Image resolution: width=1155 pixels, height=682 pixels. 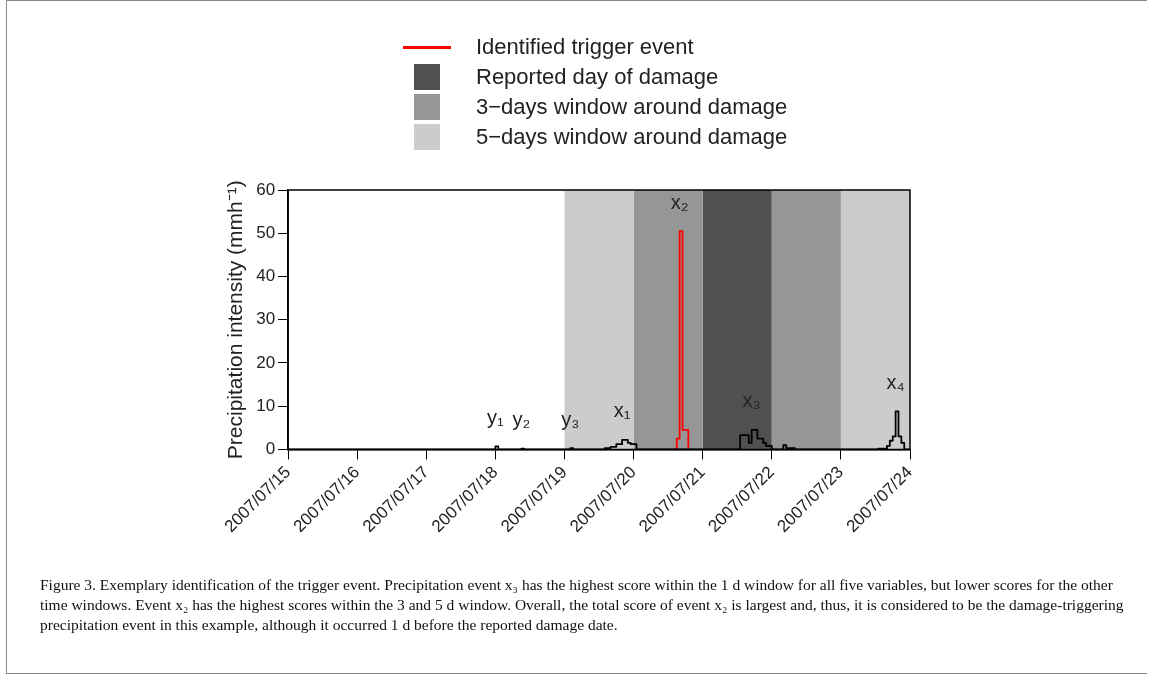 I want to click on legend-label: Reported day of damage, so click(x=597, y=77).